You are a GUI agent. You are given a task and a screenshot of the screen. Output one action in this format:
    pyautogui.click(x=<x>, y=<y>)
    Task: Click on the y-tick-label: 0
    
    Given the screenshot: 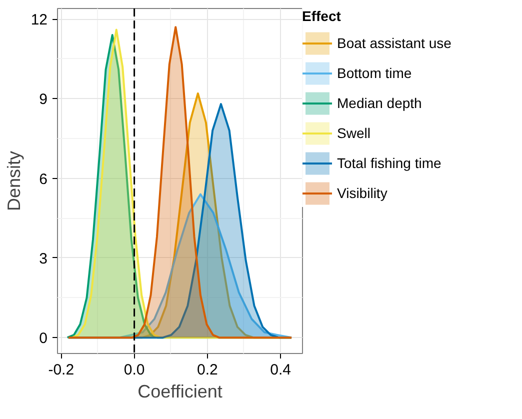 What is the action you would take?
    pyautogui.click(x=43, y=339)
    